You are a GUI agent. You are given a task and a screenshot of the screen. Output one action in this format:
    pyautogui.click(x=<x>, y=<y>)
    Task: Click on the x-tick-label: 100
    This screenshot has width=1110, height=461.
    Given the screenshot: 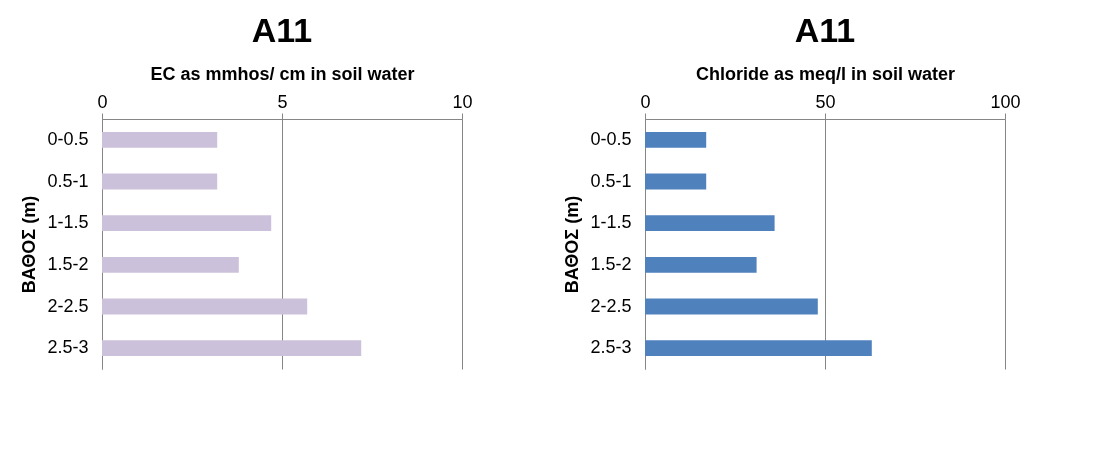 What is the action you would take?
    pyautogui.click(x=1005, y=101)
    